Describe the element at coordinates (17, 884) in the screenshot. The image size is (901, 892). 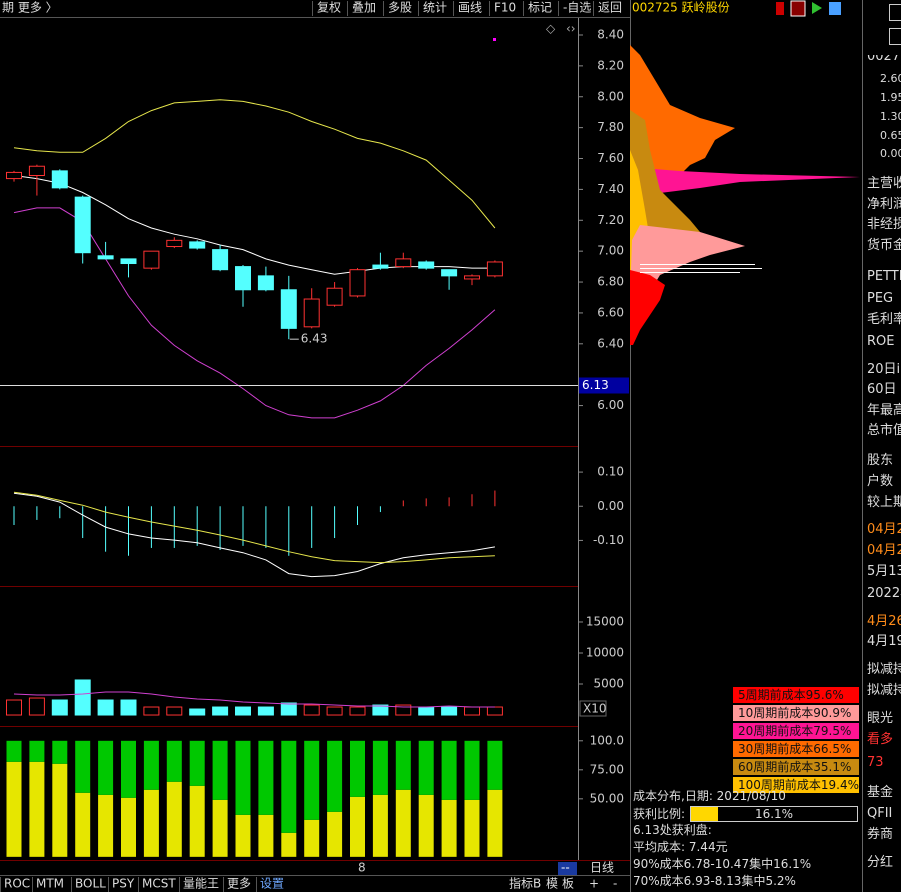
I see `indicator-tab: ROC` at that location.